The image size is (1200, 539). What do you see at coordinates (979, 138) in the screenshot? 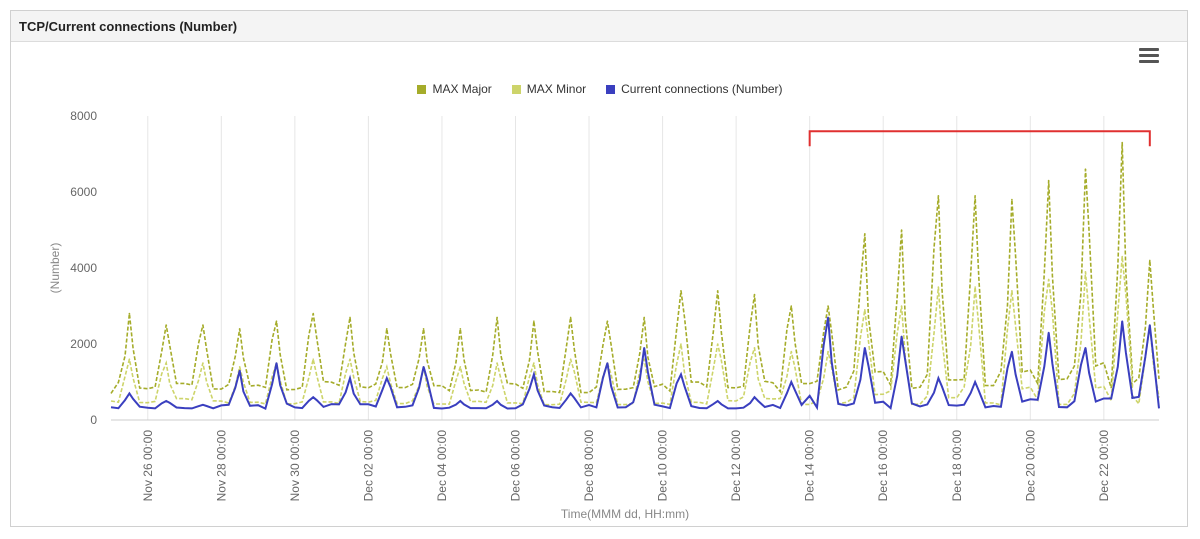
I see `highlight-bracket` at bounding box center [979, 138].